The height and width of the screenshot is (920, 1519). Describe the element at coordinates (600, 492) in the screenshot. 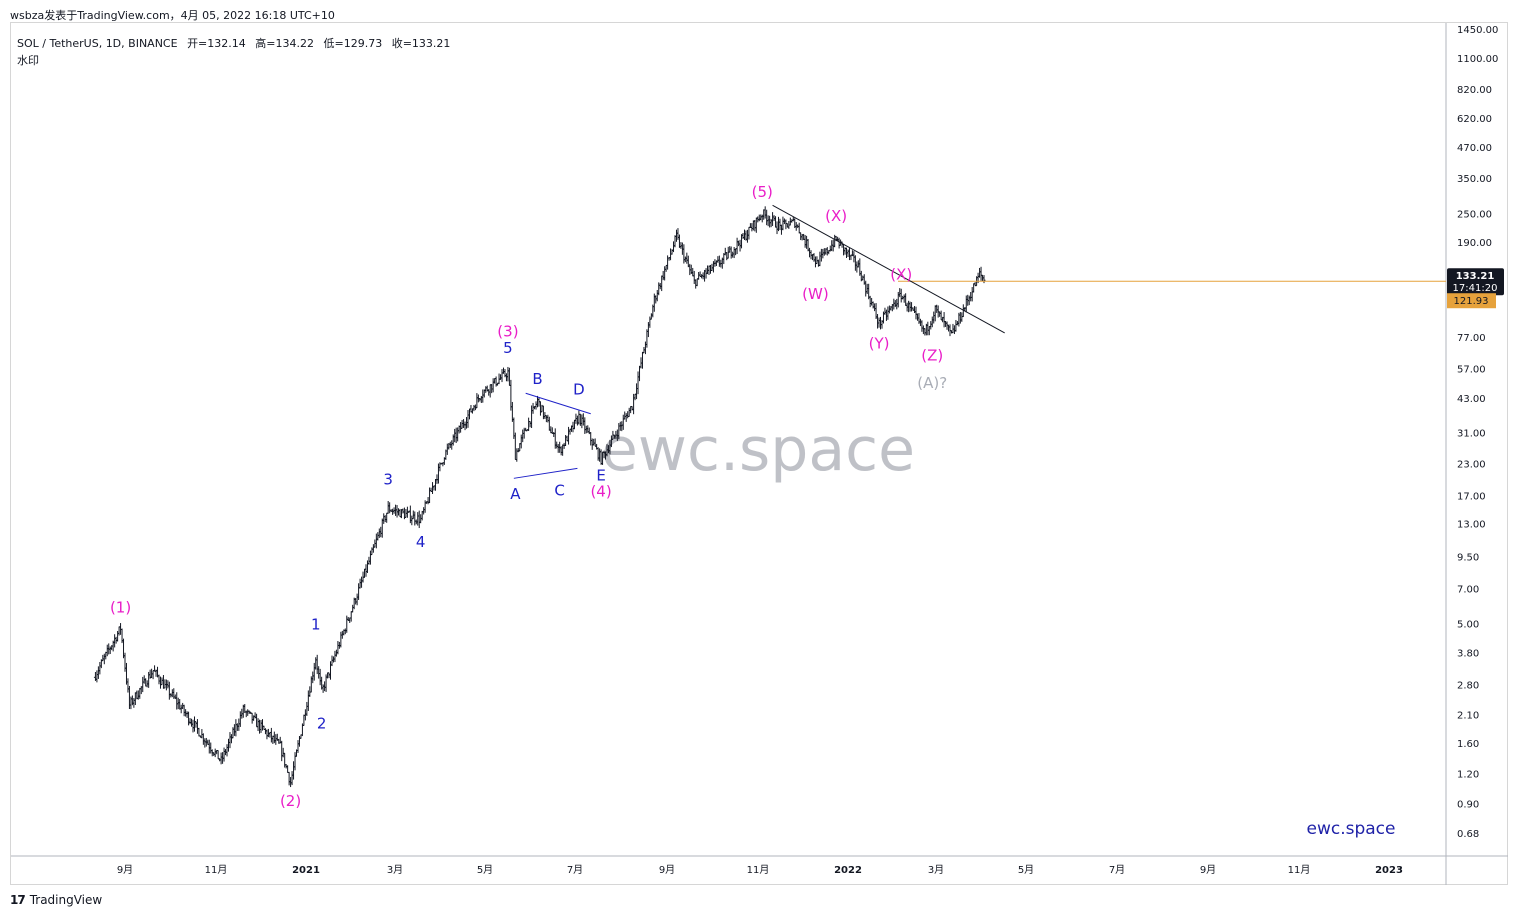

I see `wave-label: (4)` at that location.